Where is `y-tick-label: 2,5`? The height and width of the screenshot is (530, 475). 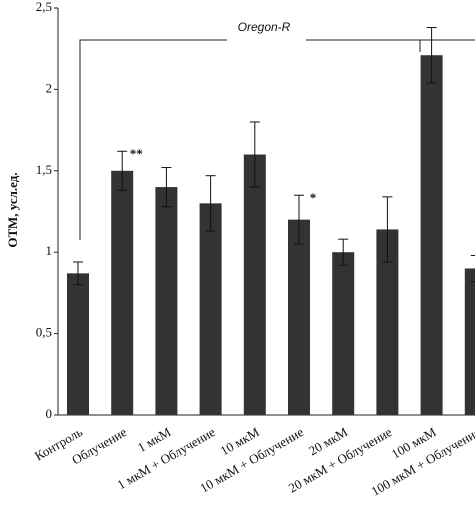
y-tick-label: 2,5 is located at coordinates (44, 7).